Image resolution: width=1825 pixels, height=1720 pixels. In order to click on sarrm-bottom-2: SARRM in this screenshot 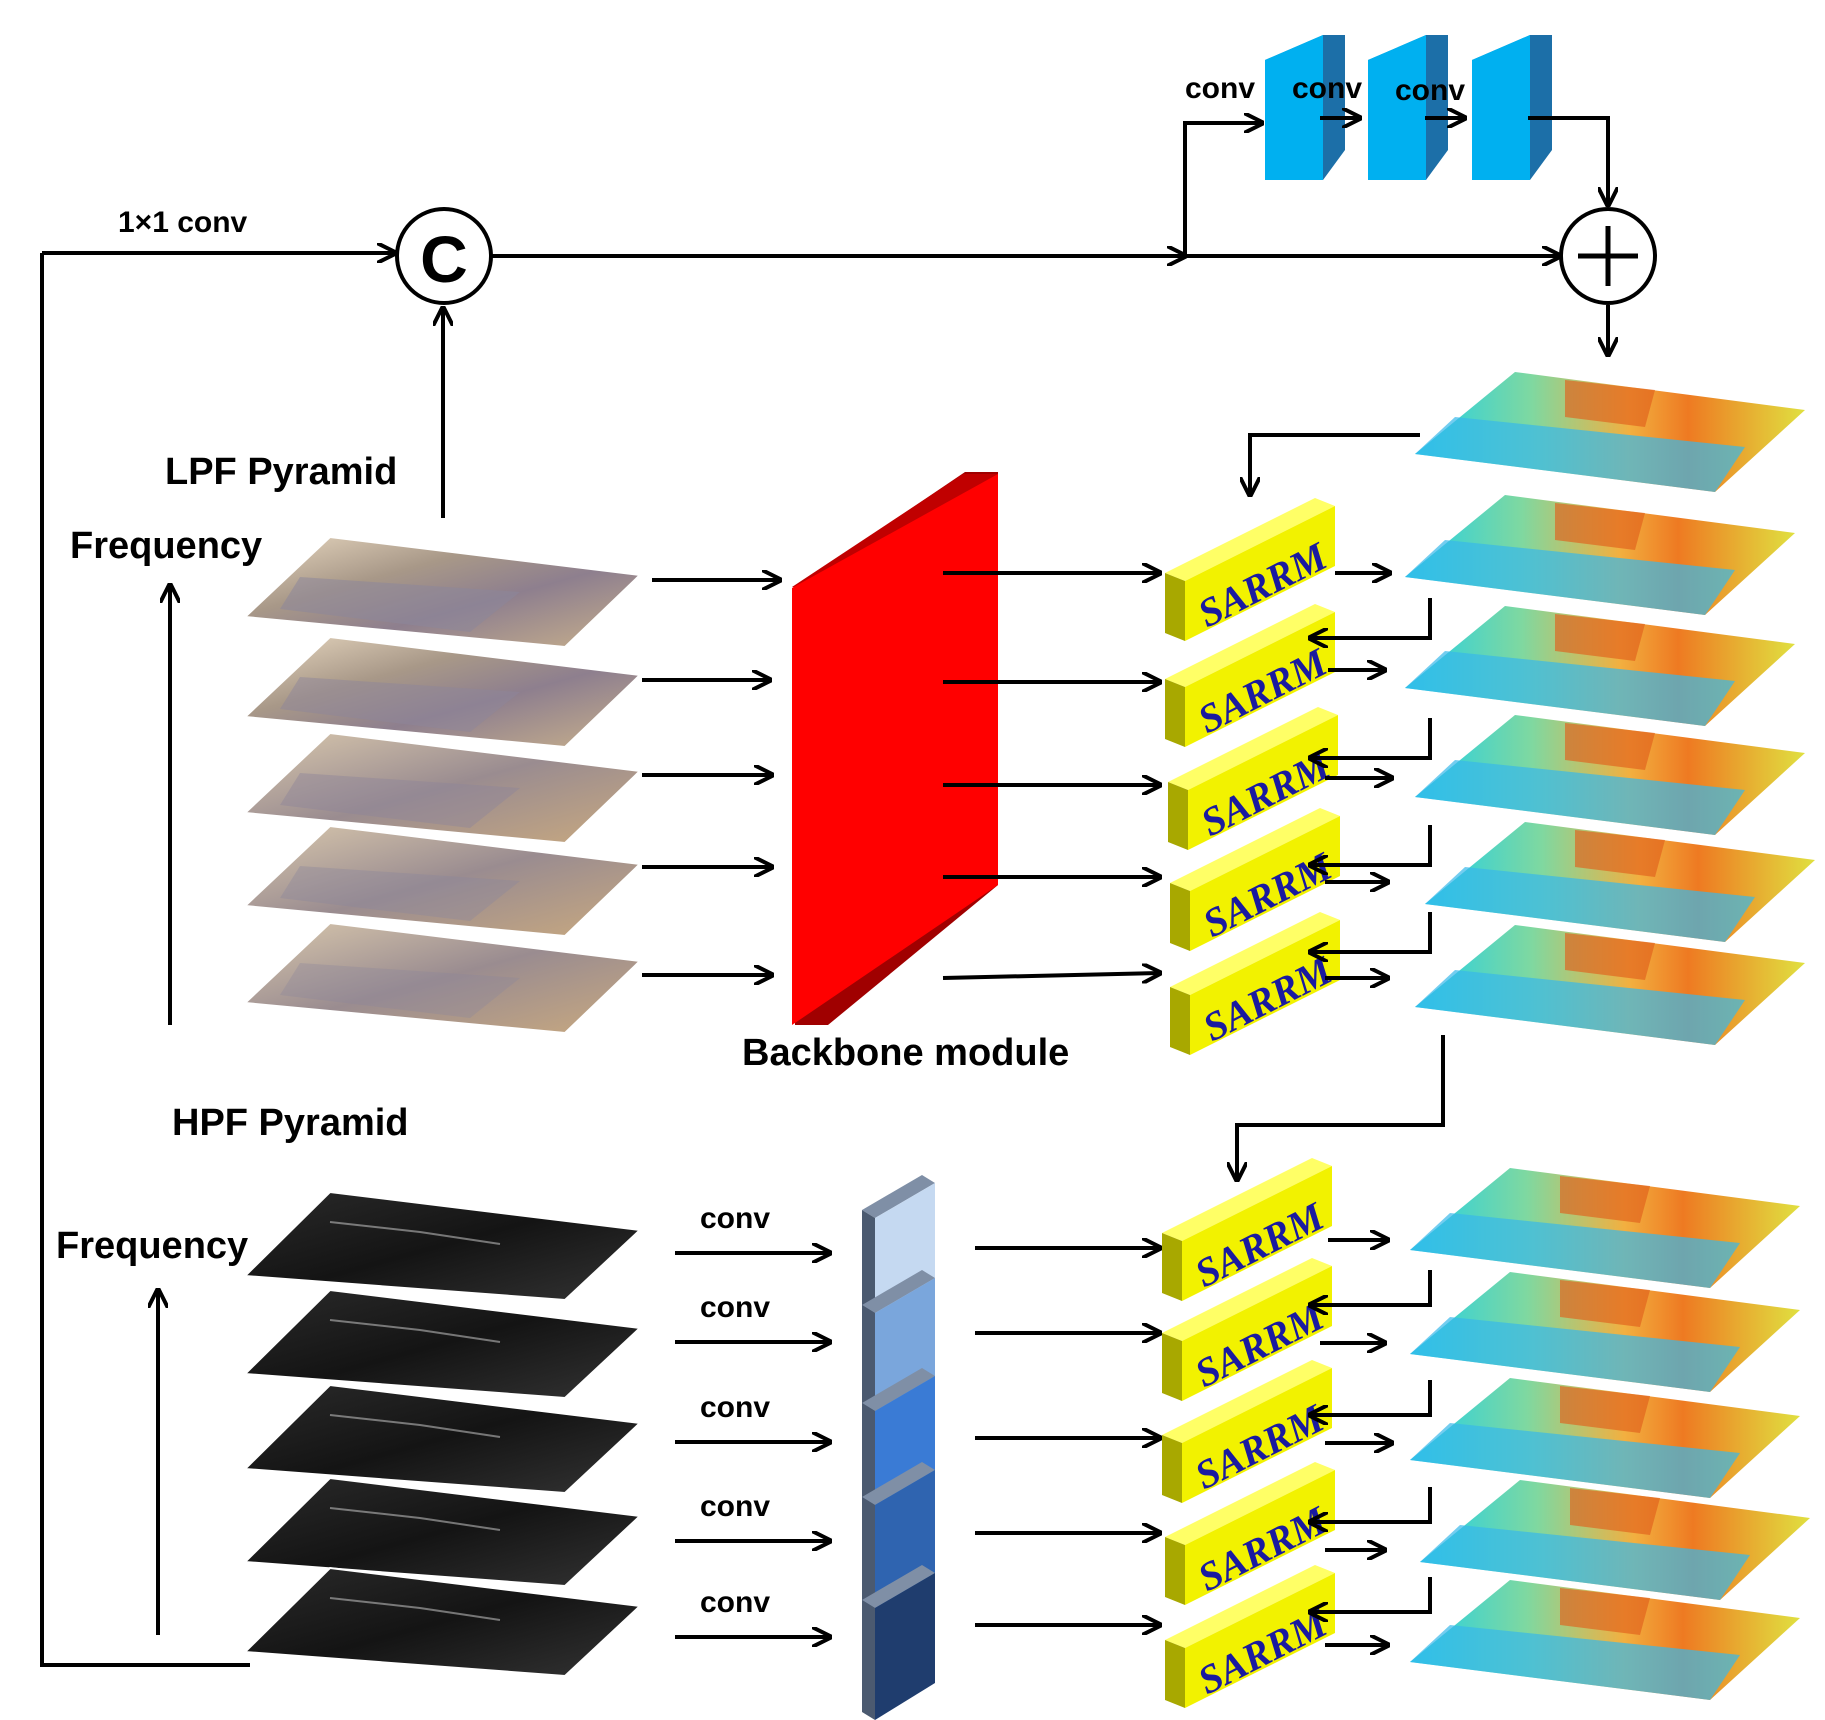, I will do `click(1247, 1329)`.